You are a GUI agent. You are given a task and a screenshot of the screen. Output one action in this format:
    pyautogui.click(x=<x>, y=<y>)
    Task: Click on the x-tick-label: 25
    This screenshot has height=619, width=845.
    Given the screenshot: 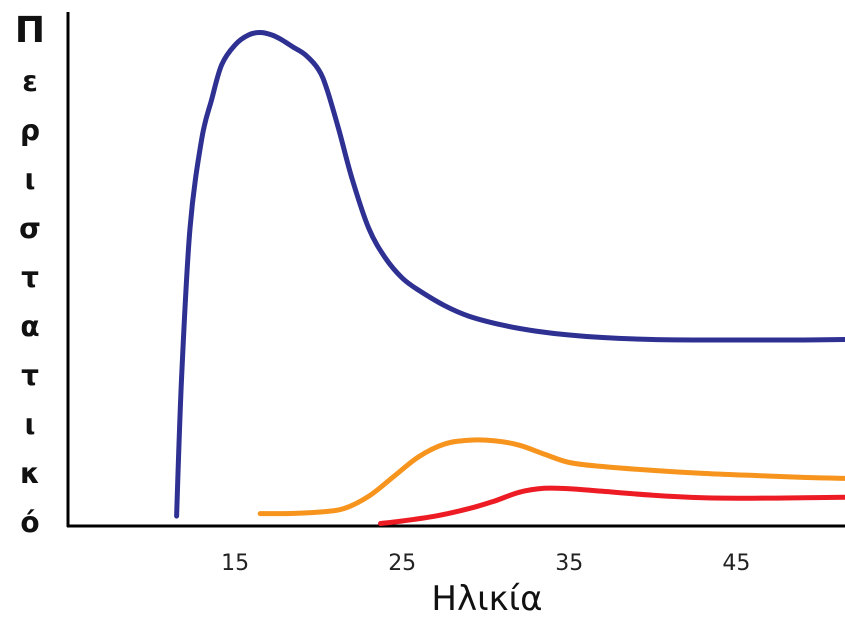 What is the action you would take?
    pyautogui.click(x=402, y=563)
    